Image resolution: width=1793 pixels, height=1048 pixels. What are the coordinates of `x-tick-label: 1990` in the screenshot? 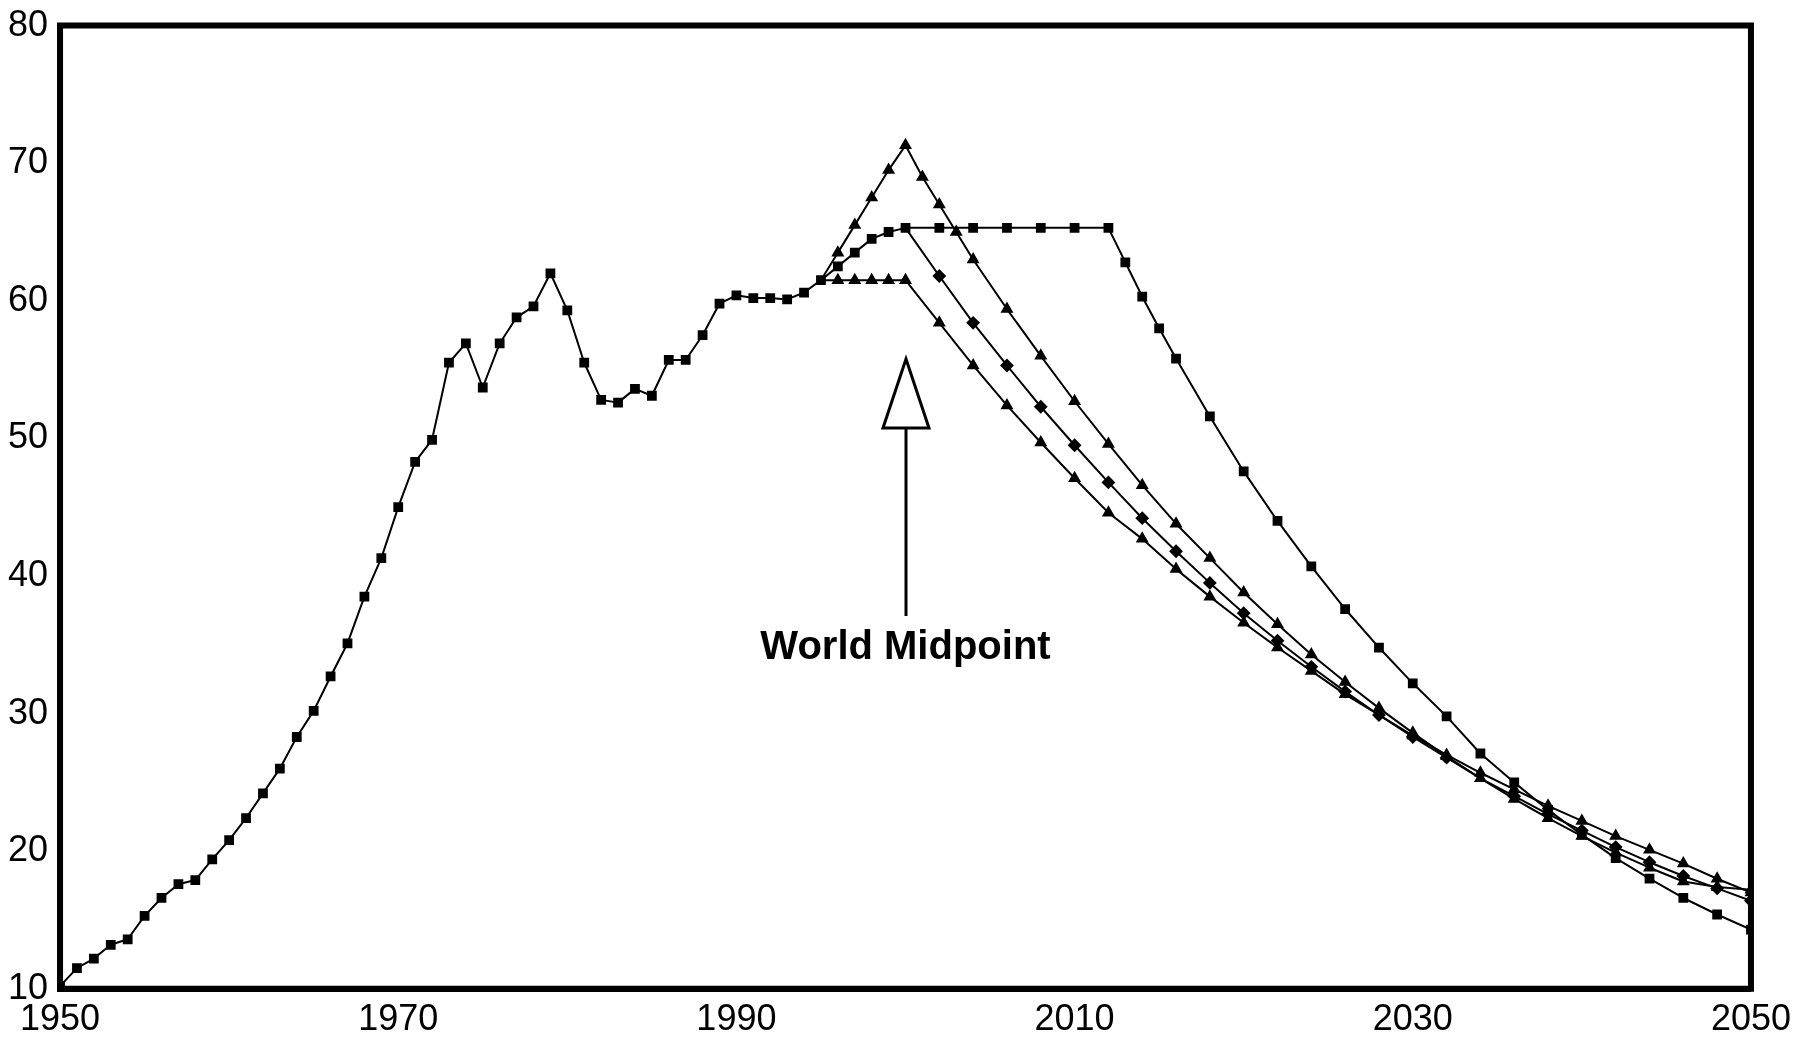 It's located at (736, 1018).